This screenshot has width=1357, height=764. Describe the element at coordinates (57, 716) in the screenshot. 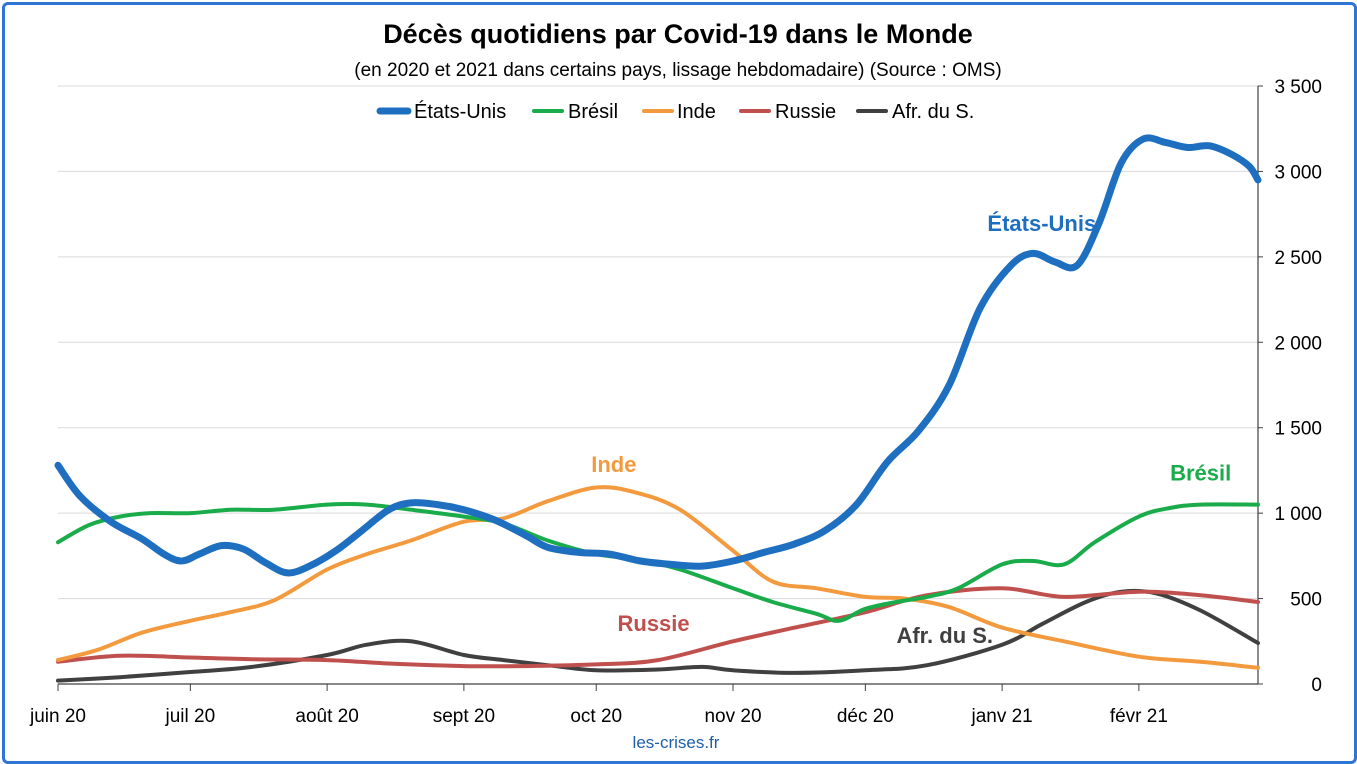

I see `x-tick-label: juin 20` at that location.